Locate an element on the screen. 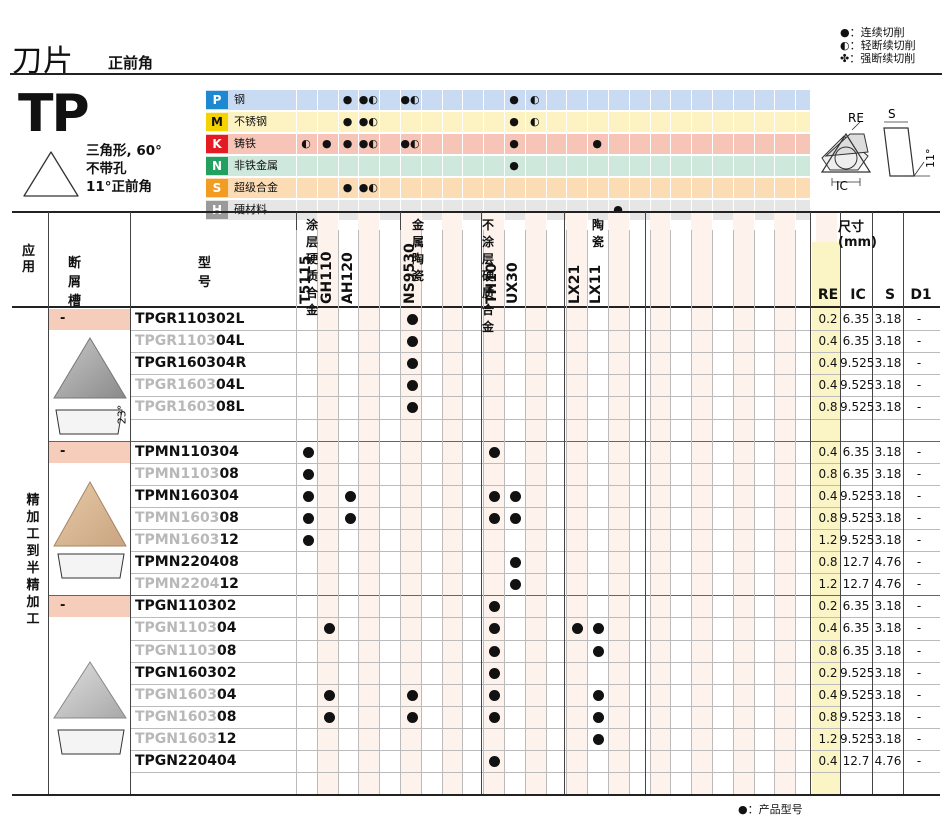  grade-lx11: LX11 is located at coordinates (596, 284).